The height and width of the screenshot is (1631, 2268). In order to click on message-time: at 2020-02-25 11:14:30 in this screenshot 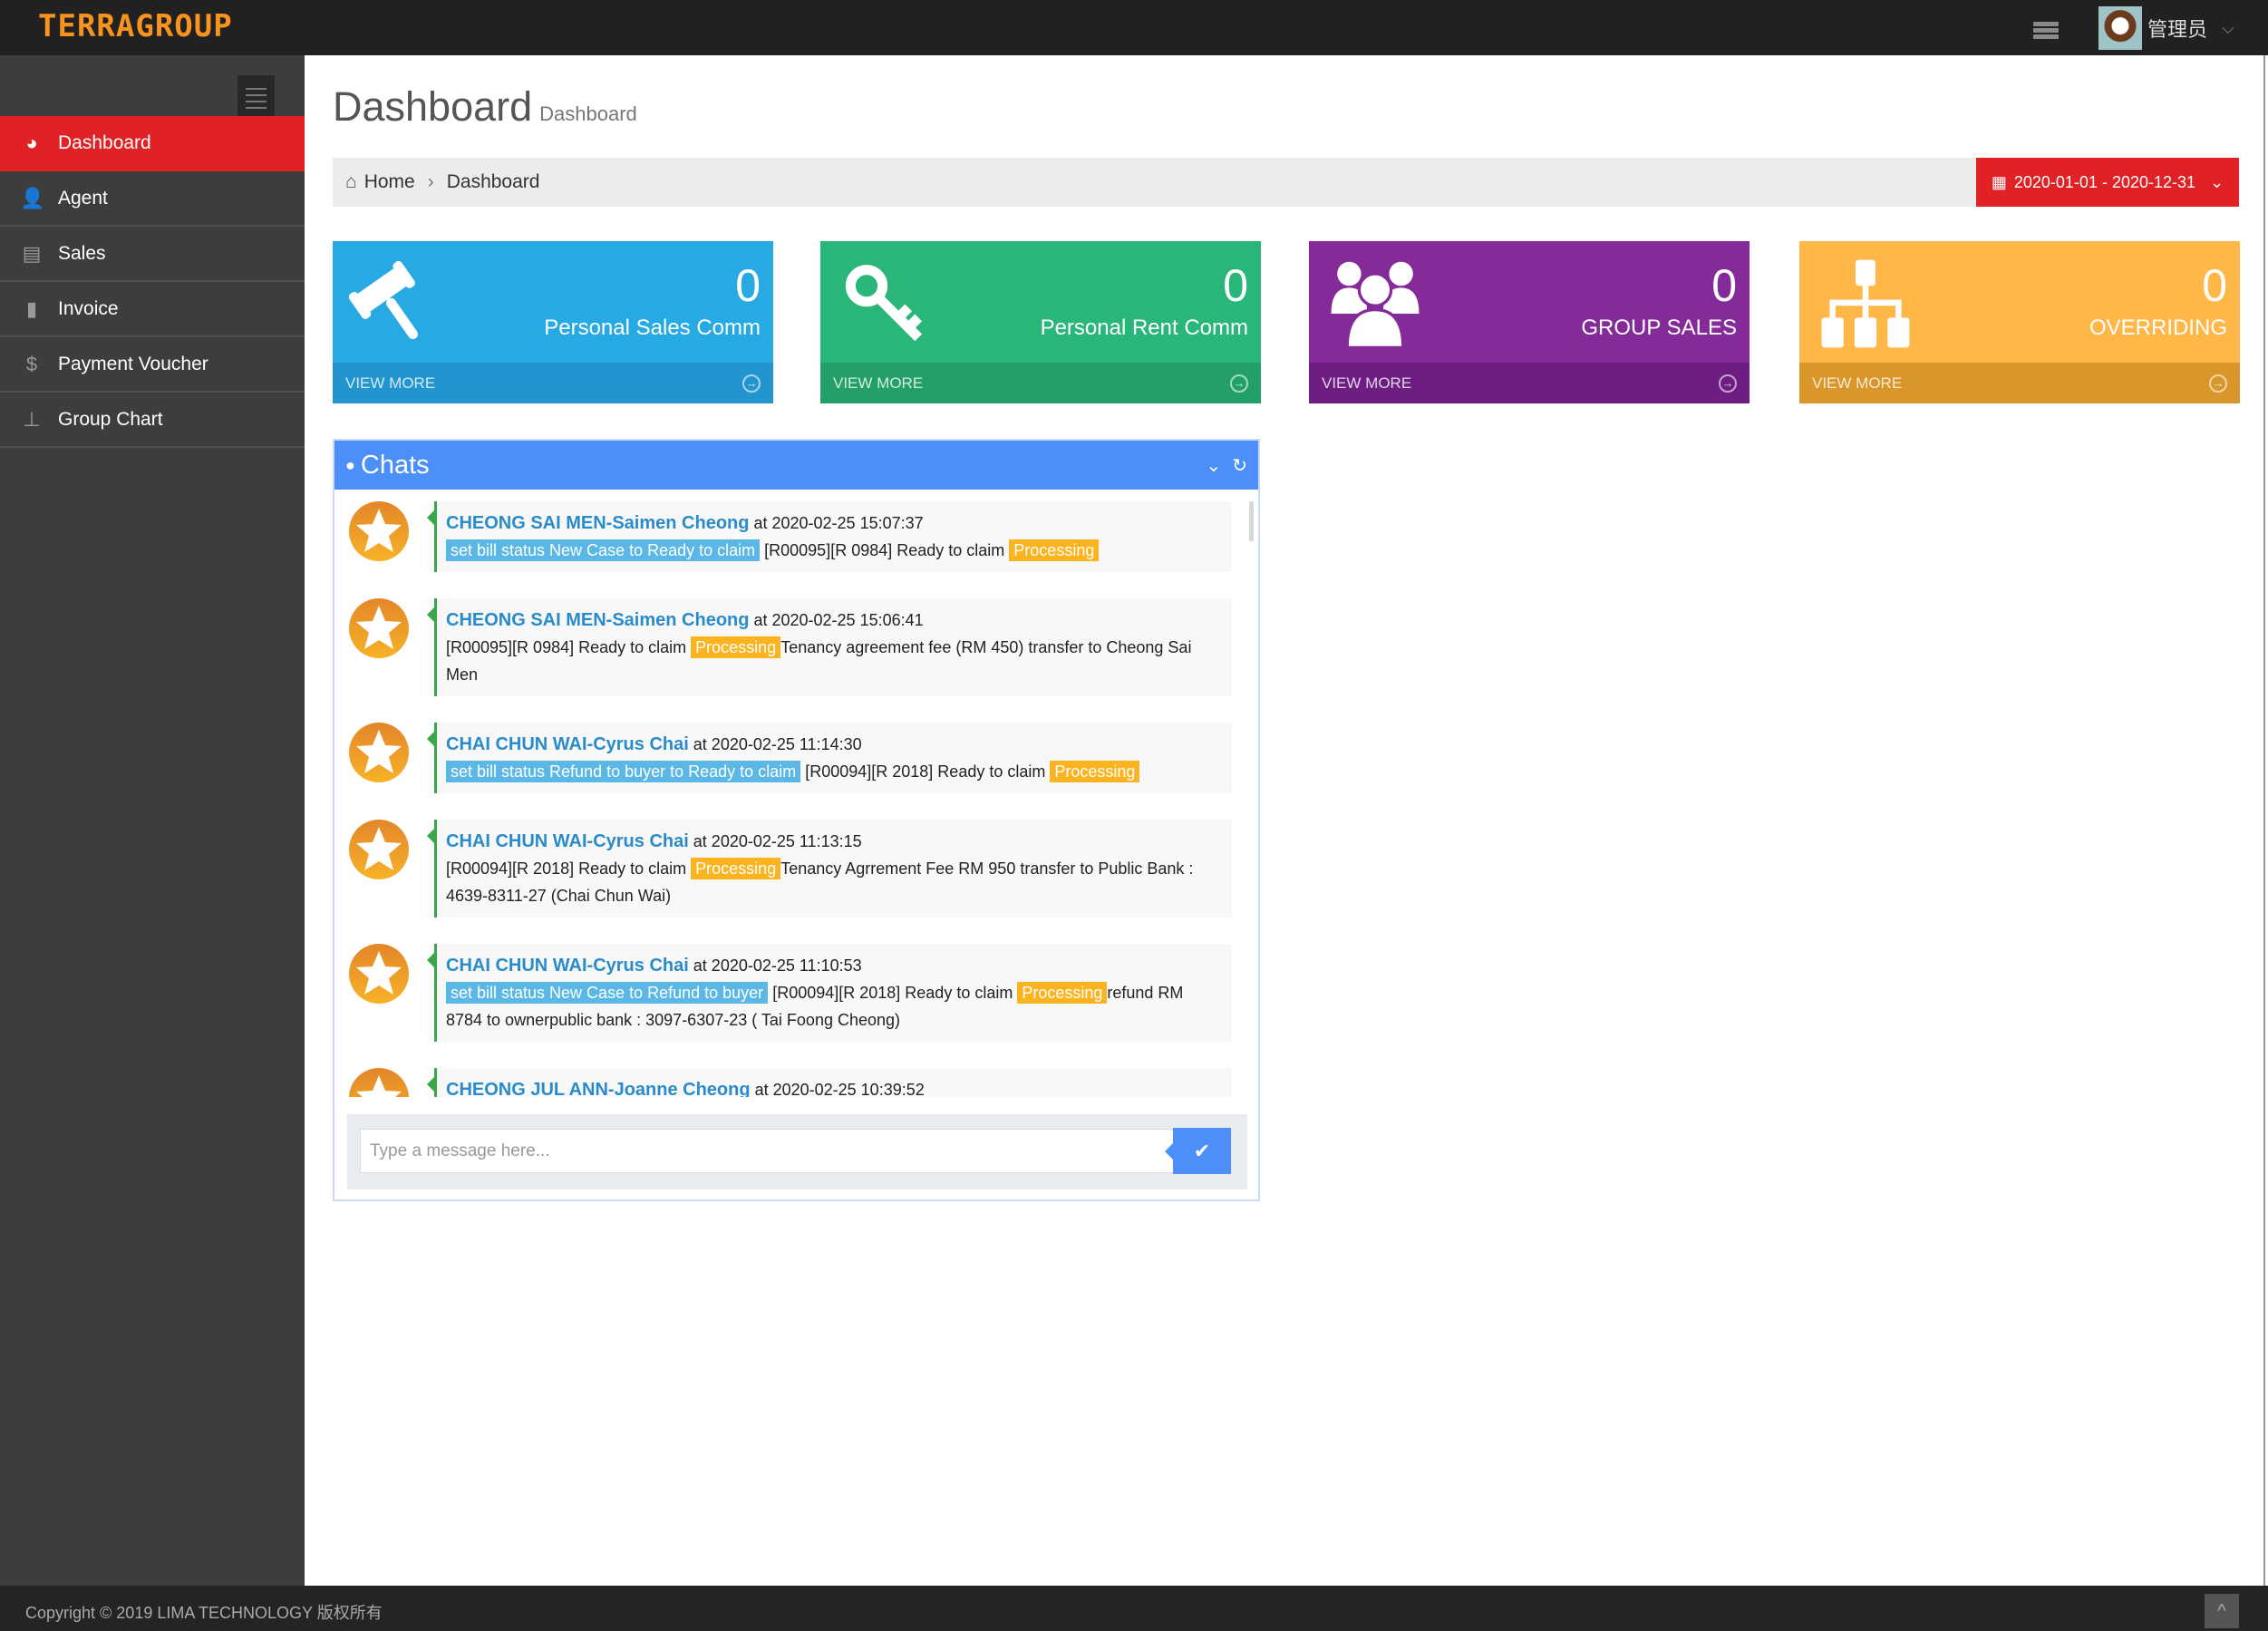, I will do `click(775, 744)`.